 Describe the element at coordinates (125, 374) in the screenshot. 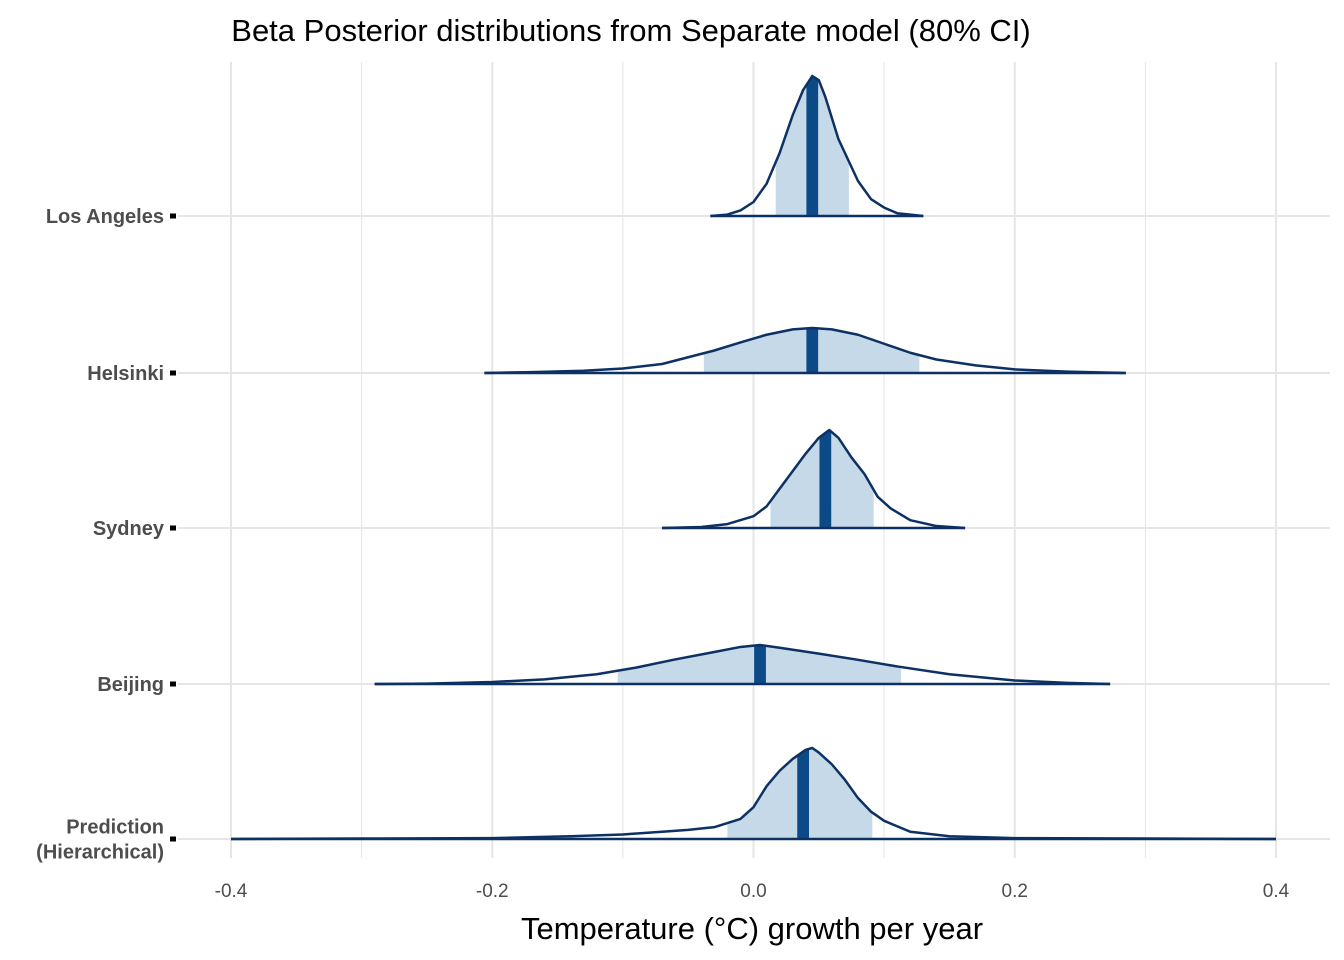

I see `y-tick-label: Helsinki` at that location.